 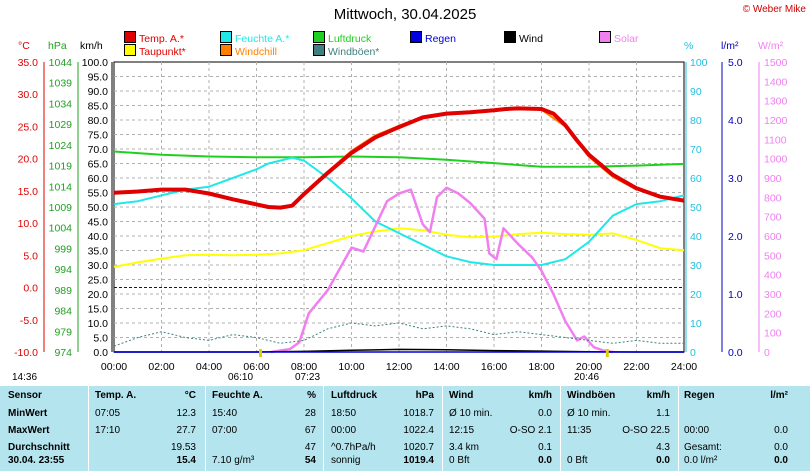 What do you see at coordinates (461, 395) in the screenshot?
I see `table-header: Wind` at bounding box center [461, 395].